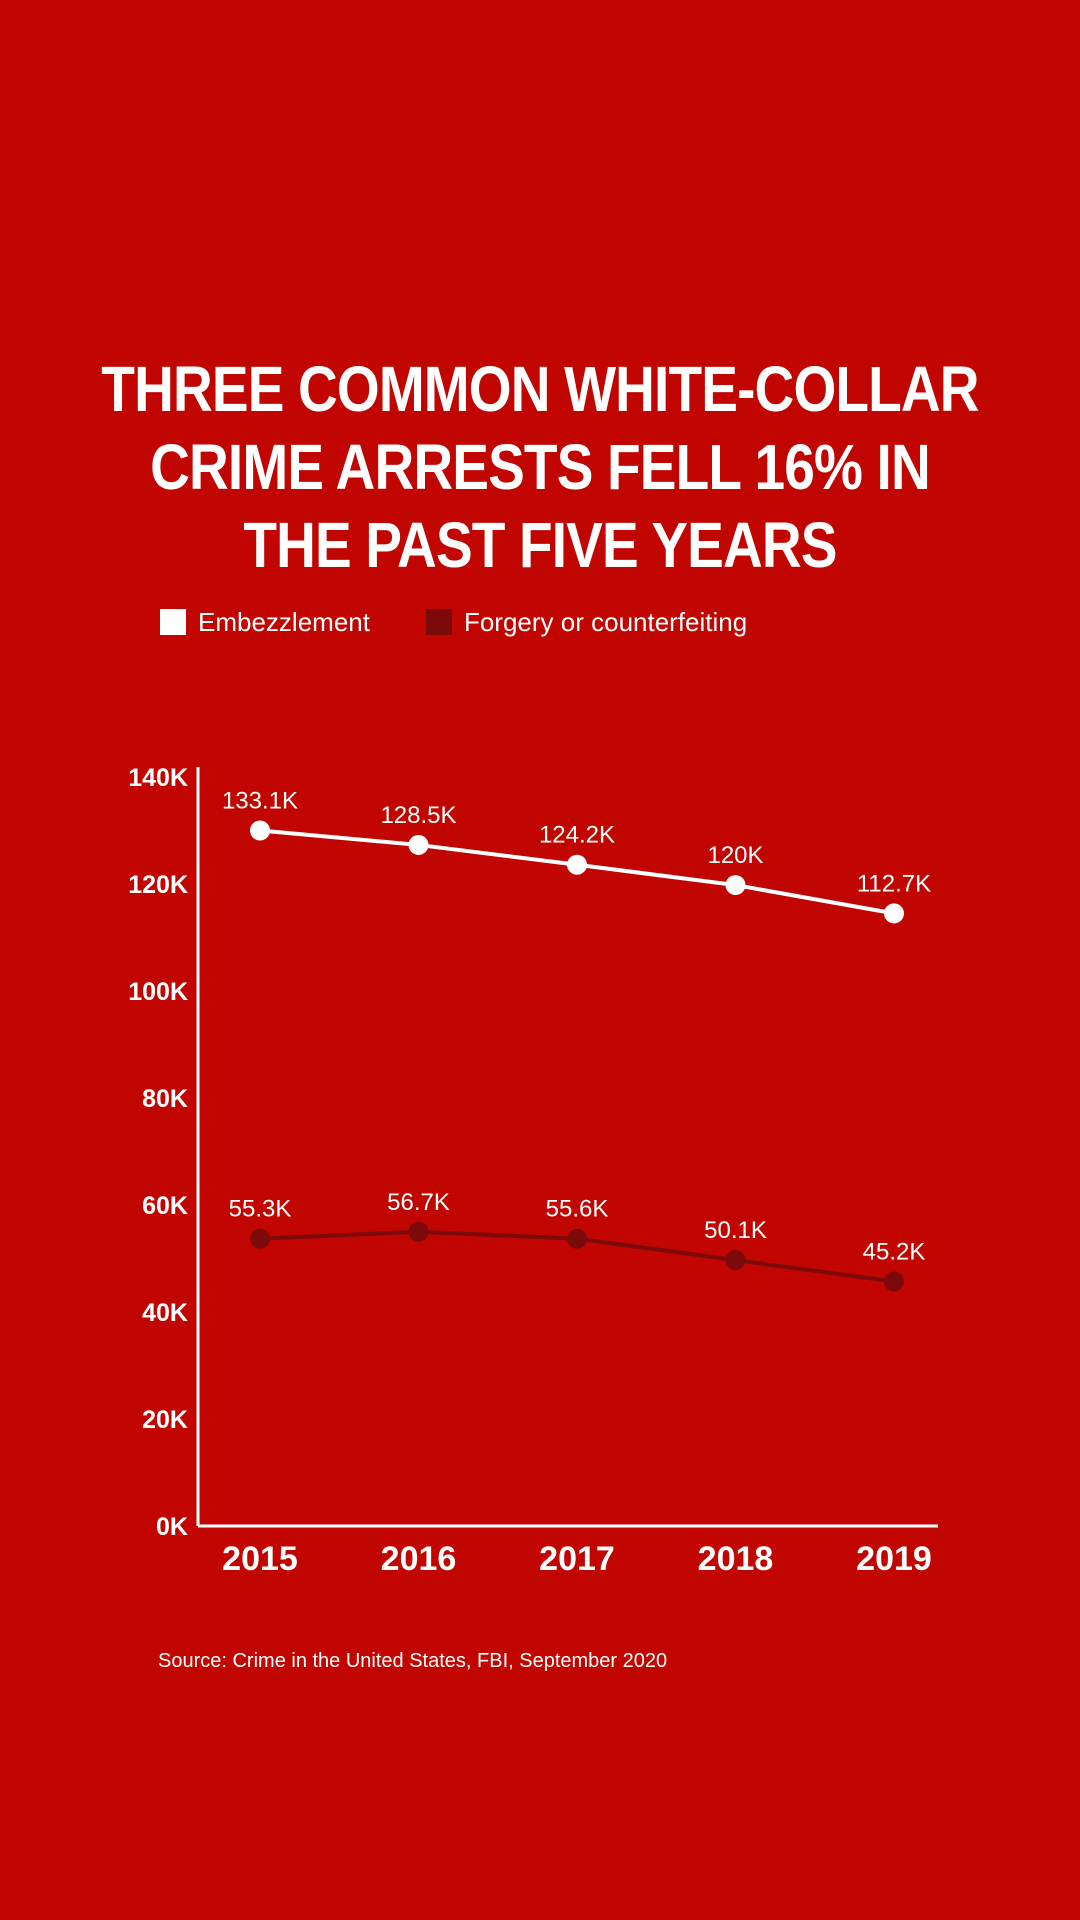  Describe the element at coordinates (736, 1559) in the screenshot. I see `x-tick-label: 2018` at that location.